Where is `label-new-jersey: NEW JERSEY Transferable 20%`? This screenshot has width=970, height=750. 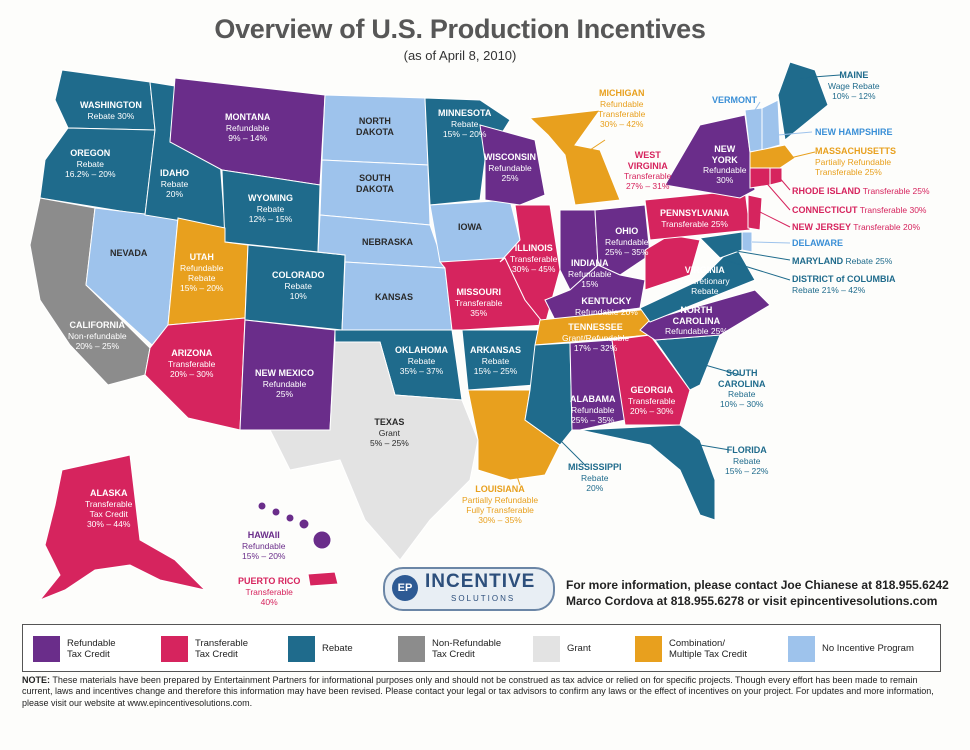
label-new-jersey: NEW JERSEY Transferable 20% is located at coordinates (856, 227).